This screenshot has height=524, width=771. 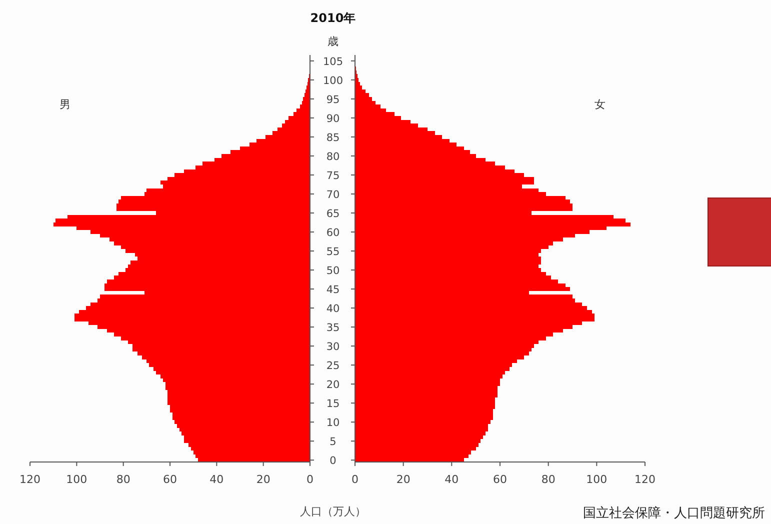 What do you see at coordinates (333, 511) in the screenshot?
I see `x-axis-title: 人口（万人）` at bounding box center [333, 511].